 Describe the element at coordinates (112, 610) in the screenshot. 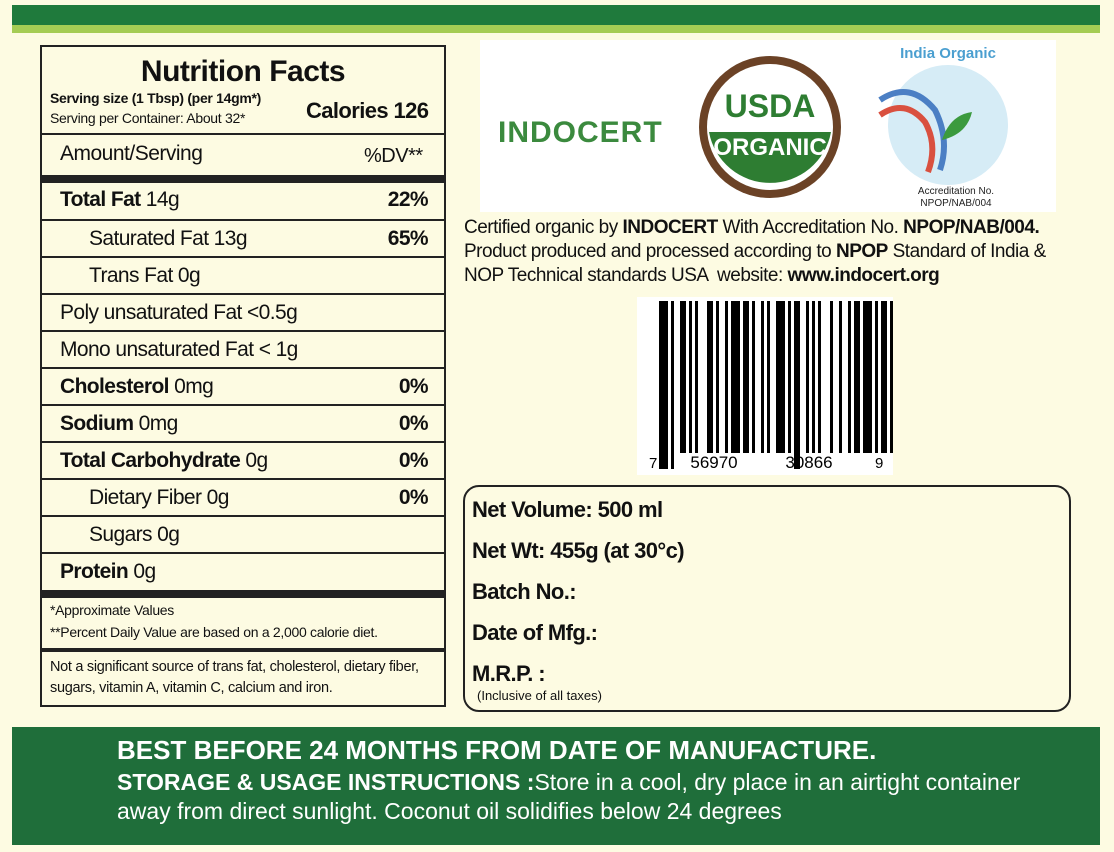

I see `footnote: *Approximate Values` at that location.